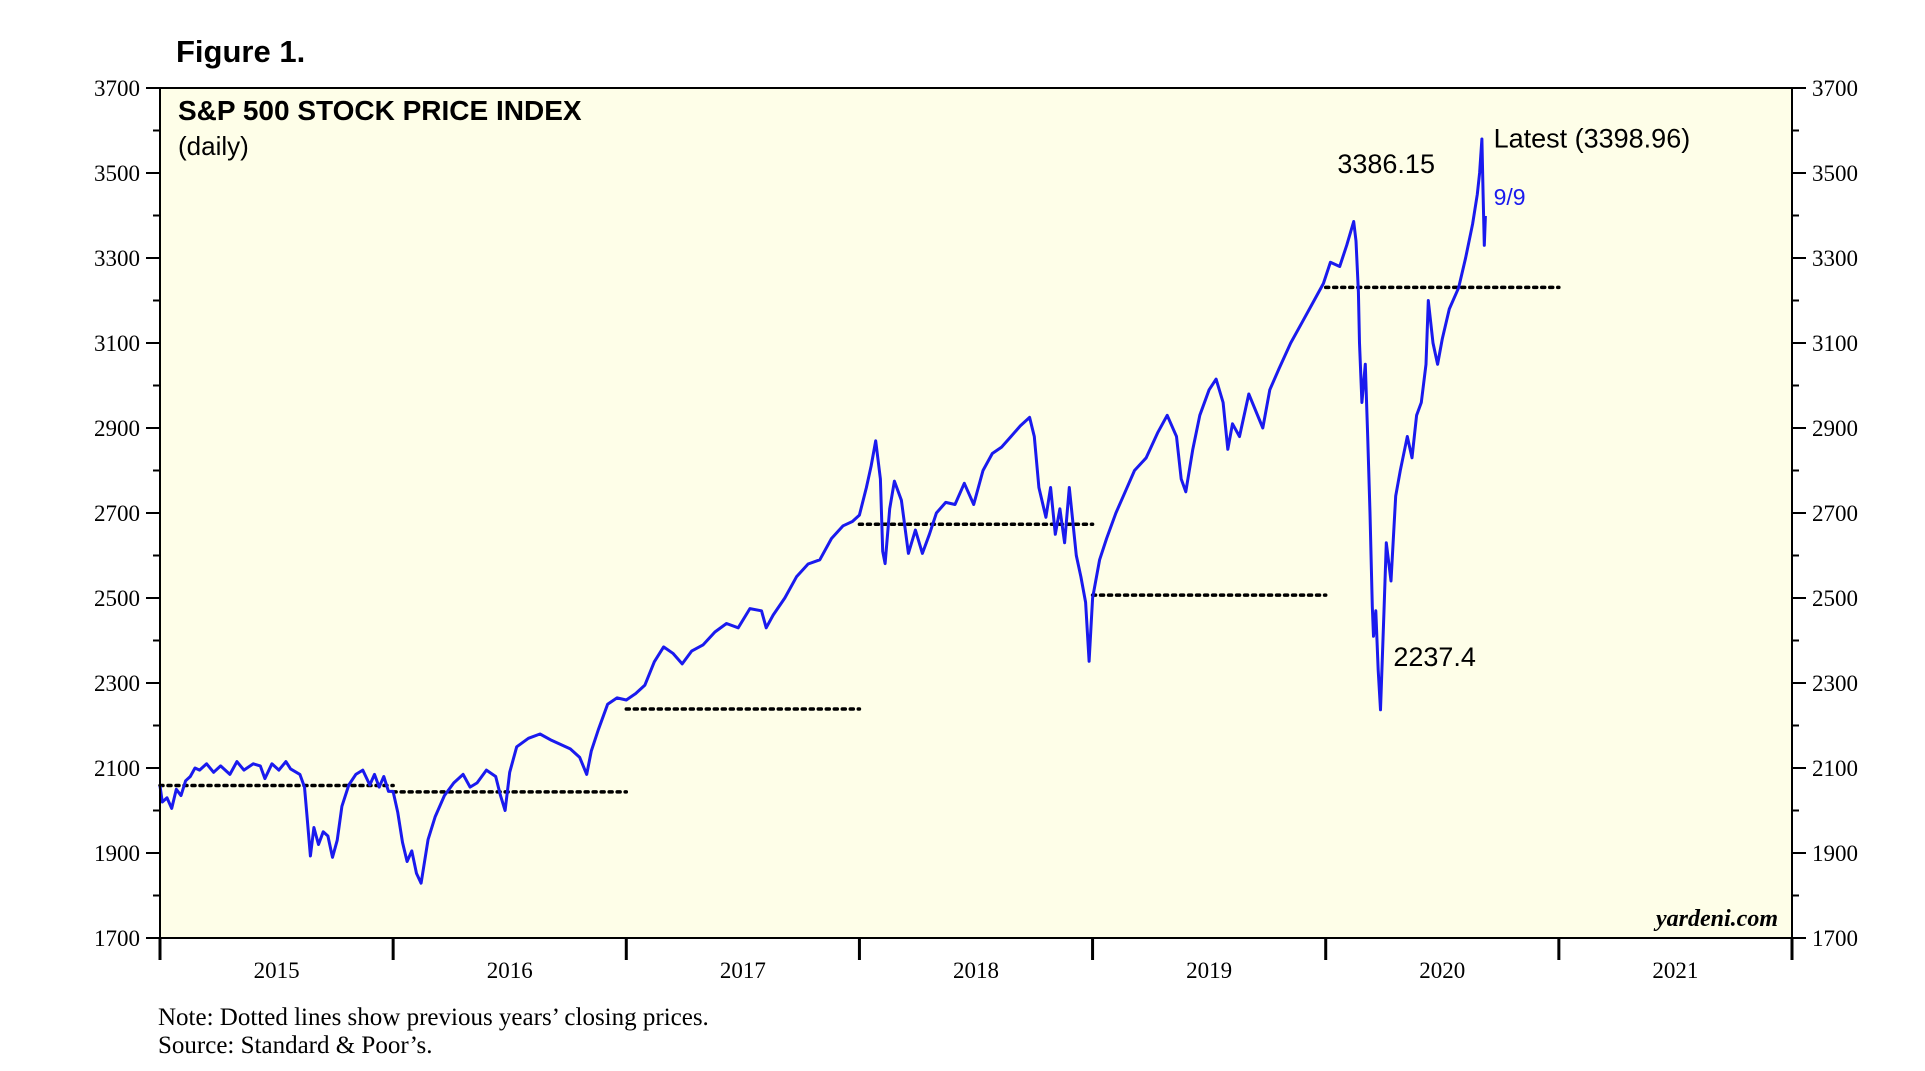 The height and width of the screenshot is (1071, 1925). What do you see at coordinates (117, 258) in the screenshot?
I see `y-tick-label-left: 3300` at bounding box center [117, 258].